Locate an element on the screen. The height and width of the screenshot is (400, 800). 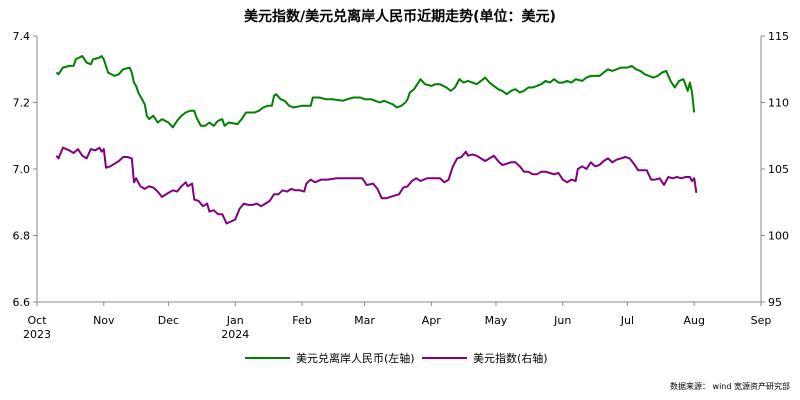
left-y-tick-label: 6.6 is located at coordinates (22, 302).